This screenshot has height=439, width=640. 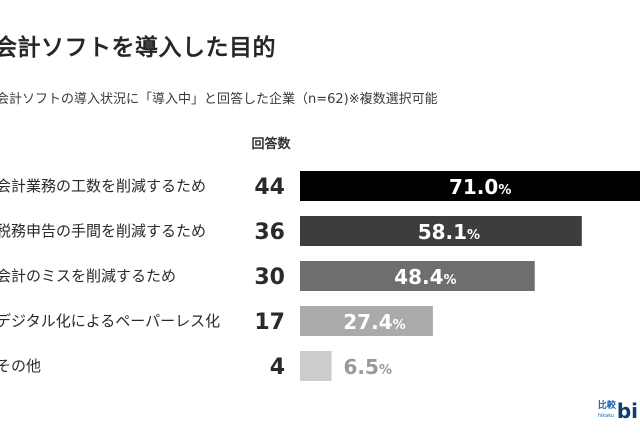 What do you see at coordinates (269, 277) in the screenshot?
I see `count-label: 30` at bounding box center [269, 277].